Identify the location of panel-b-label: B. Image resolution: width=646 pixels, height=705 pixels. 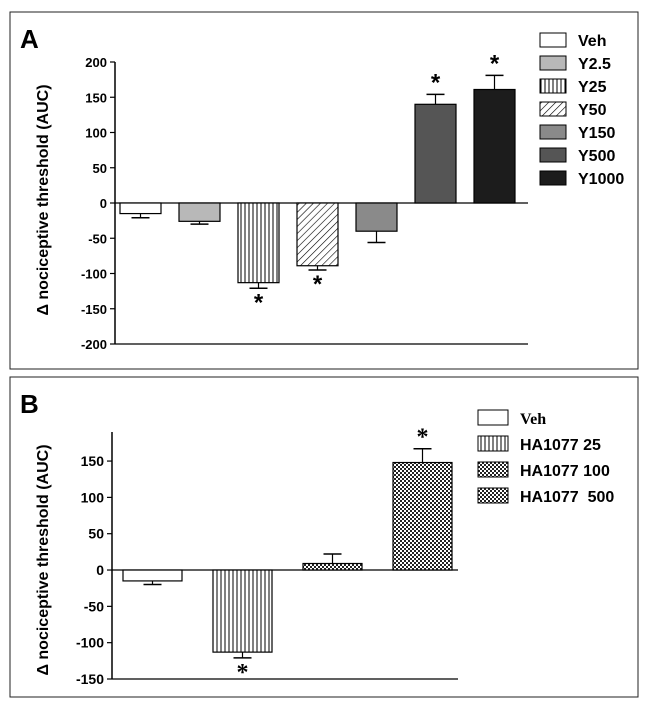
(29, 404).